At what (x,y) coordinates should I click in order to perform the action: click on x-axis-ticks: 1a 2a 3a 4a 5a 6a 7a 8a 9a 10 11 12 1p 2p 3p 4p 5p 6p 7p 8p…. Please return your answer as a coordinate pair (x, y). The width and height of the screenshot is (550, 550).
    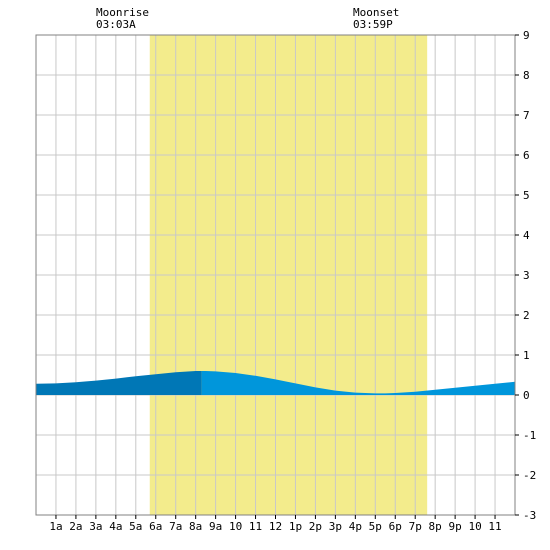
    Looking at the image, I should click on (275, 524).